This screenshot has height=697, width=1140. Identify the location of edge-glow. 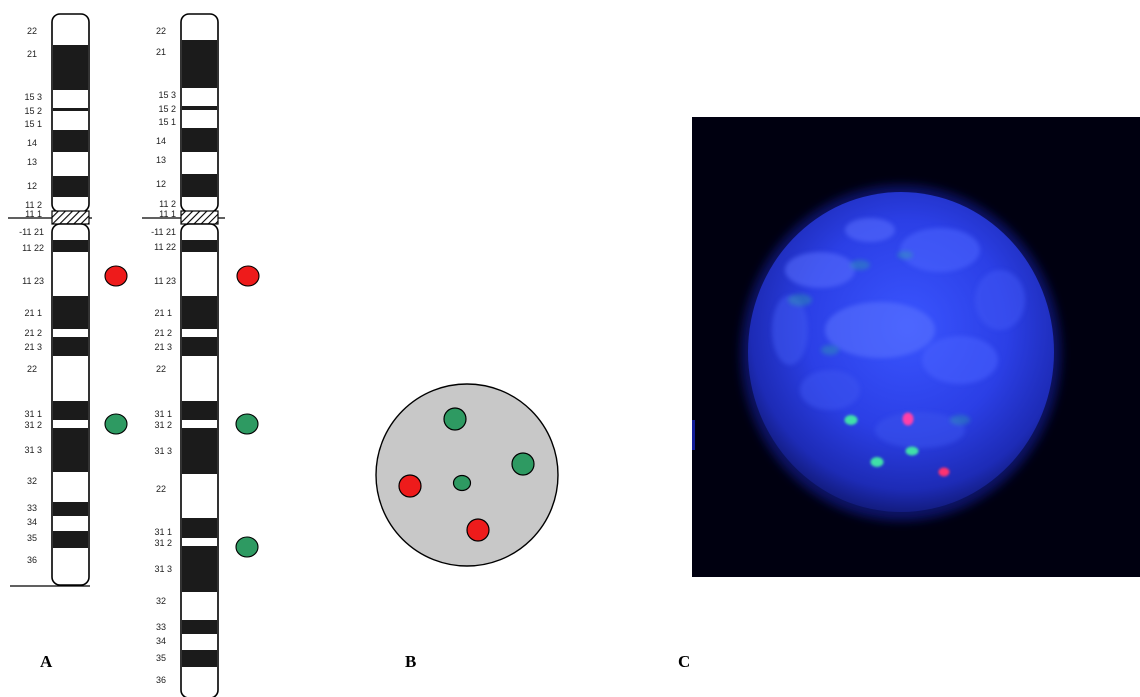
(693, 435).